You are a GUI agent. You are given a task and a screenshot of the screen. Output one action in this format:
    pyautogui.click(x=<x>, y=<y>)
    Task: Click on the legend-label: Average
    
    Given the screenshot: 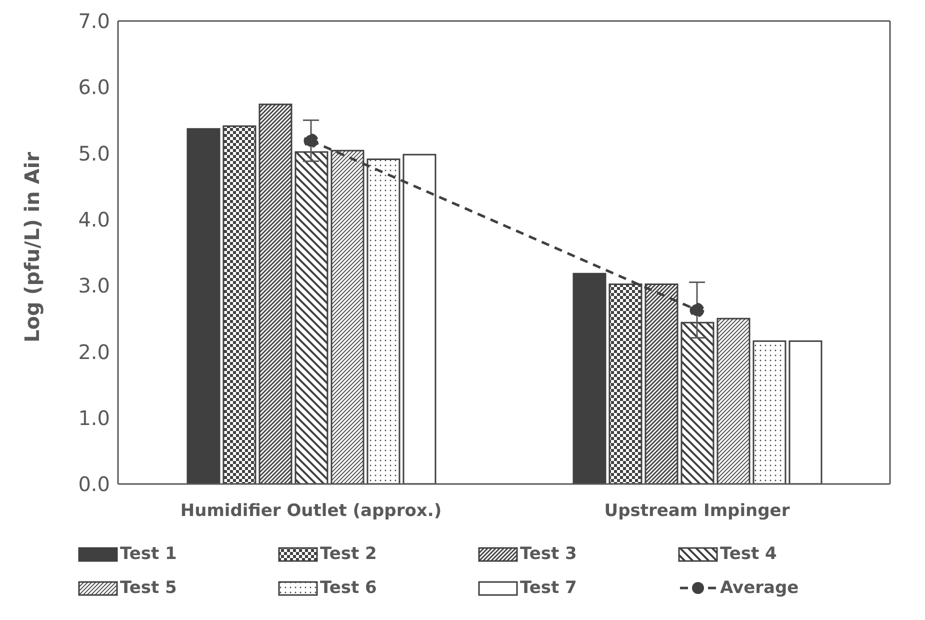 What is the action you would take?
    pyautogui.click(x=759, y=588)
    